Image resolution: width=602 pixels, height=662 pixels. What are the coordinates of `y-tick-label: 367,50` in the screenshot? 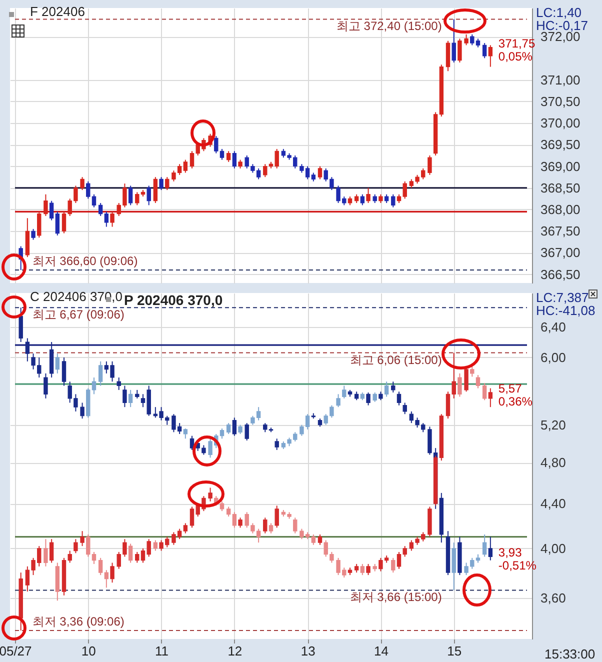 It's located at (560, 231).